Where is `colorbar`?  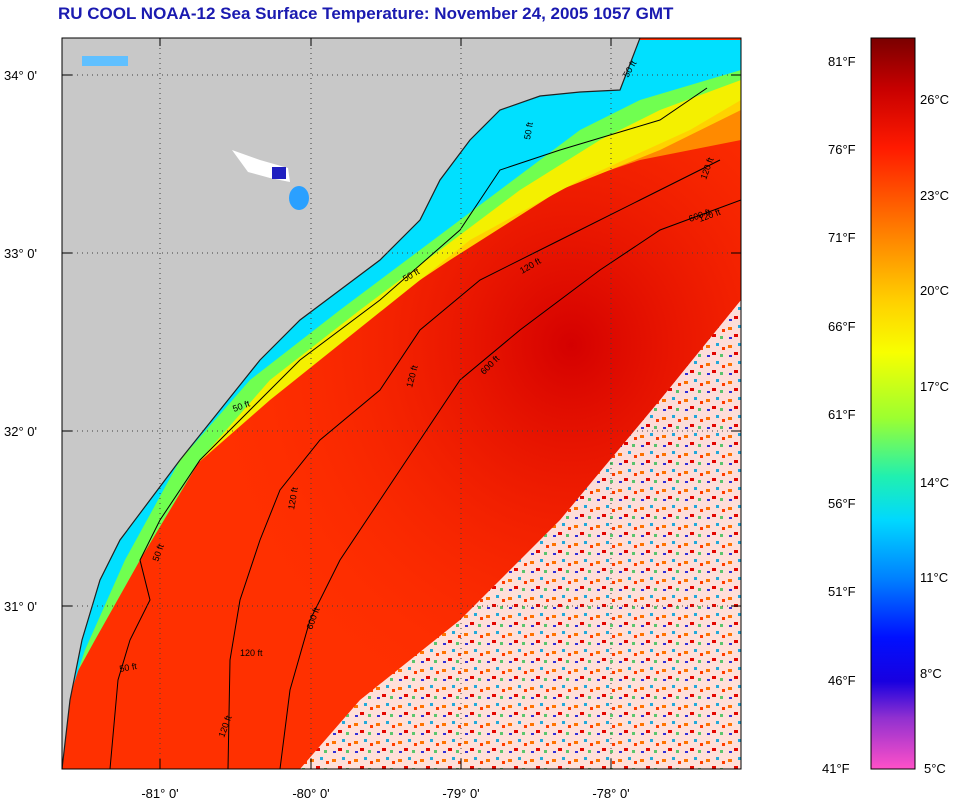
colorbar is located at coordinates (893, 403).